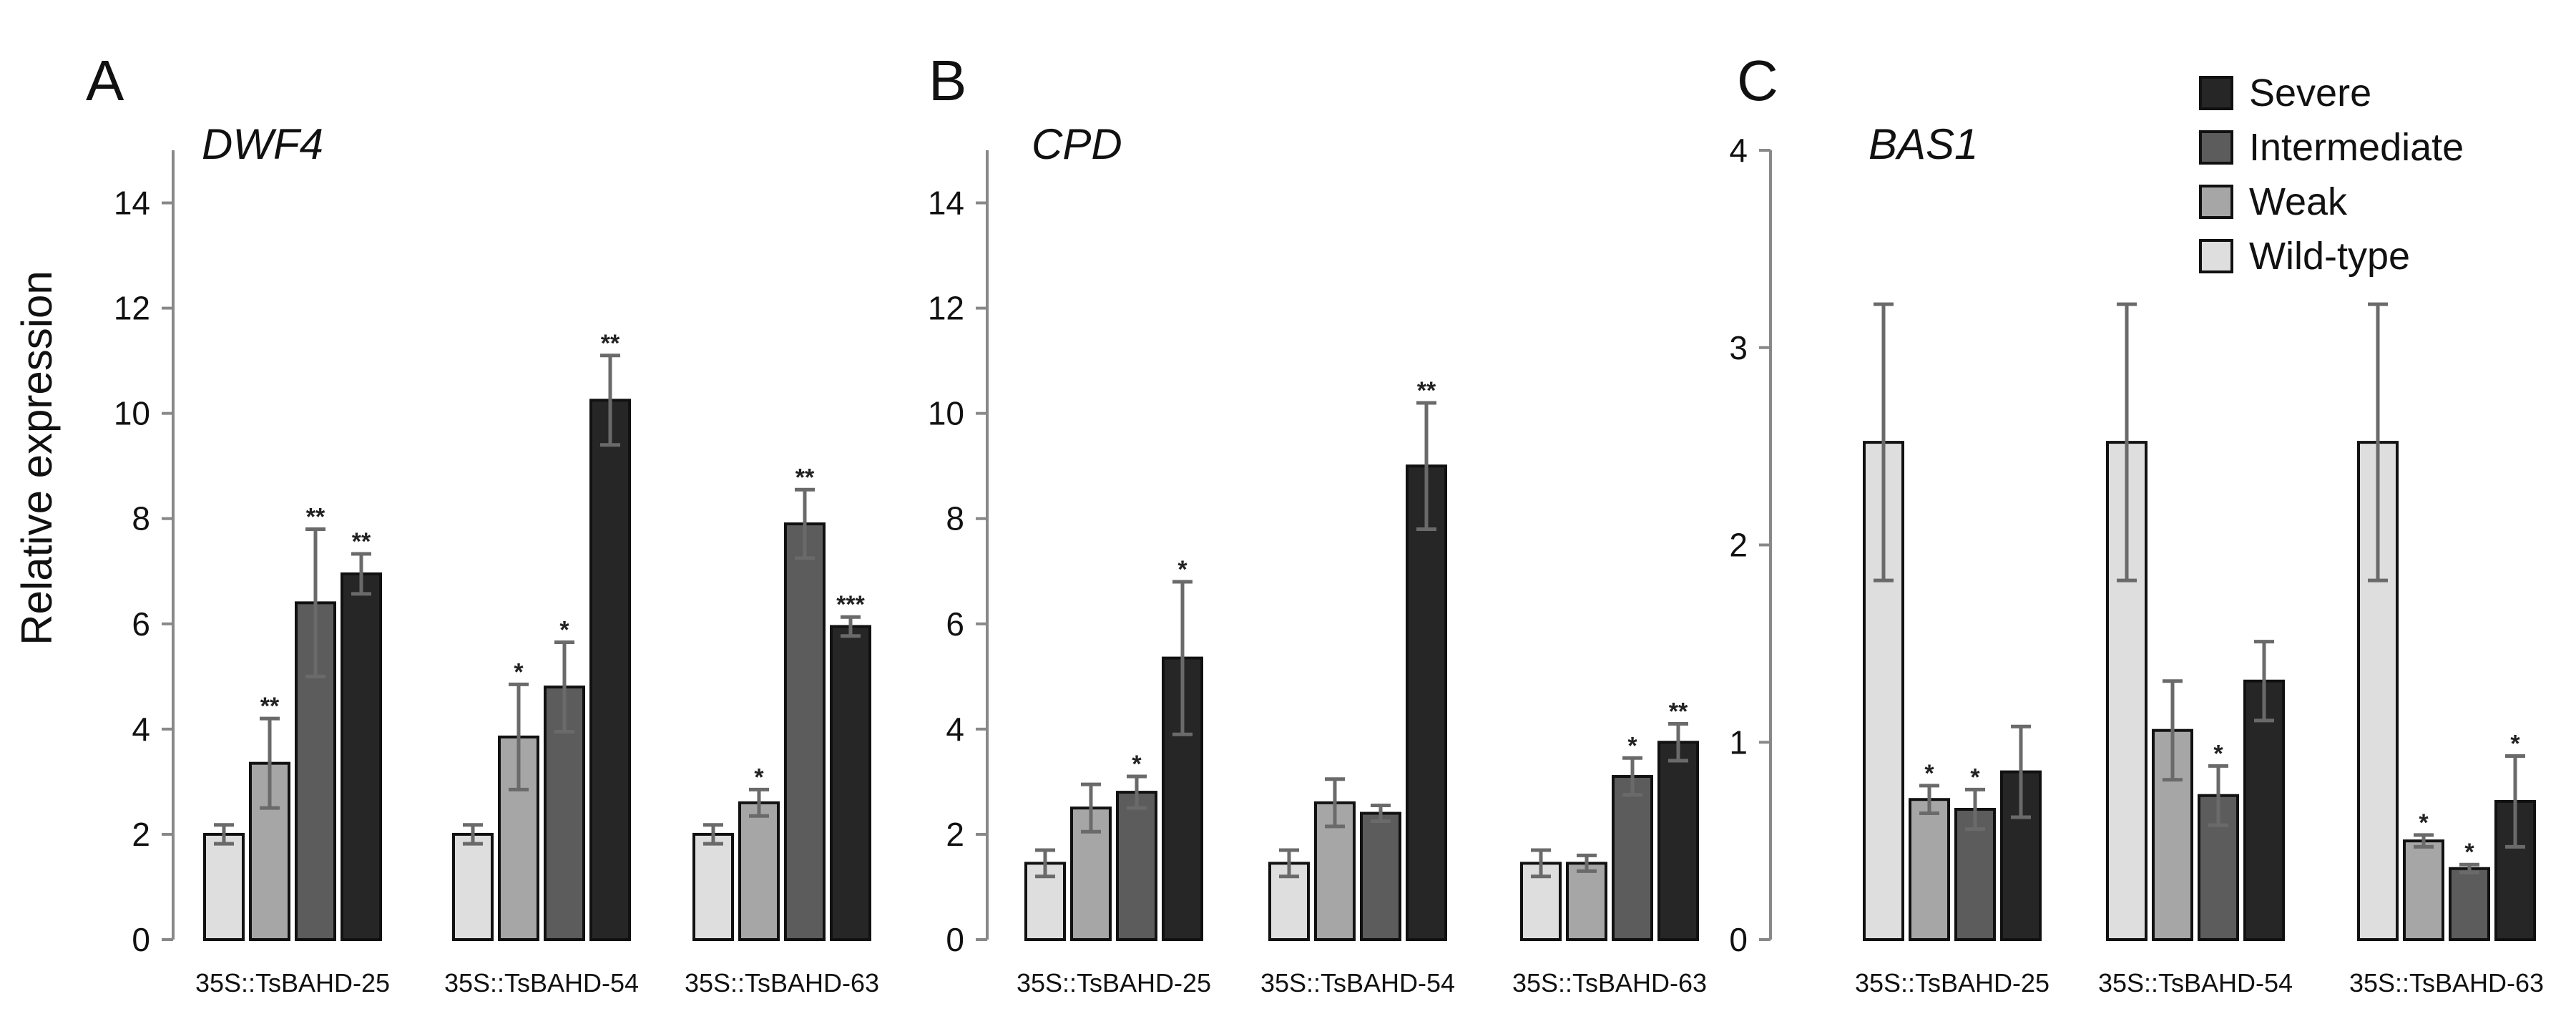  Describe the element at coordinates (2310, 93) in the screenshot. I see `legend-label: Severe` at that location.